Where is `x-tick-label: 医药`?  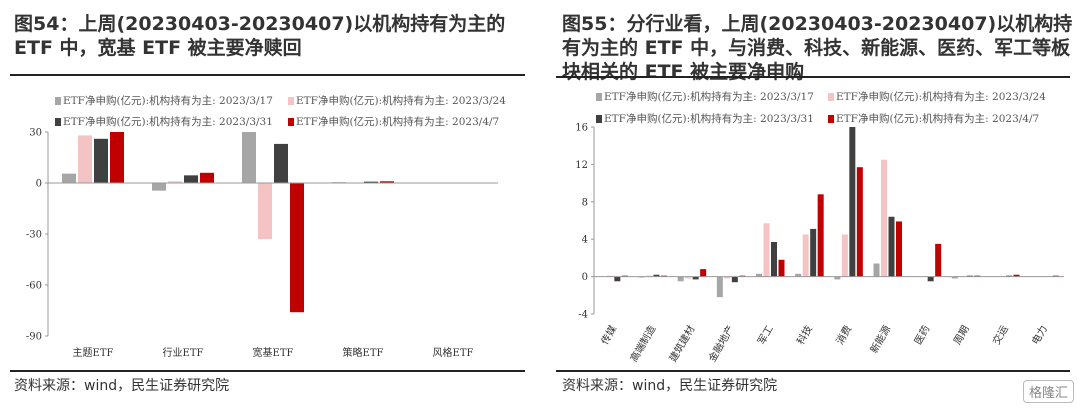 x-tick-label: 医药 is located at coordinates (922, 335).